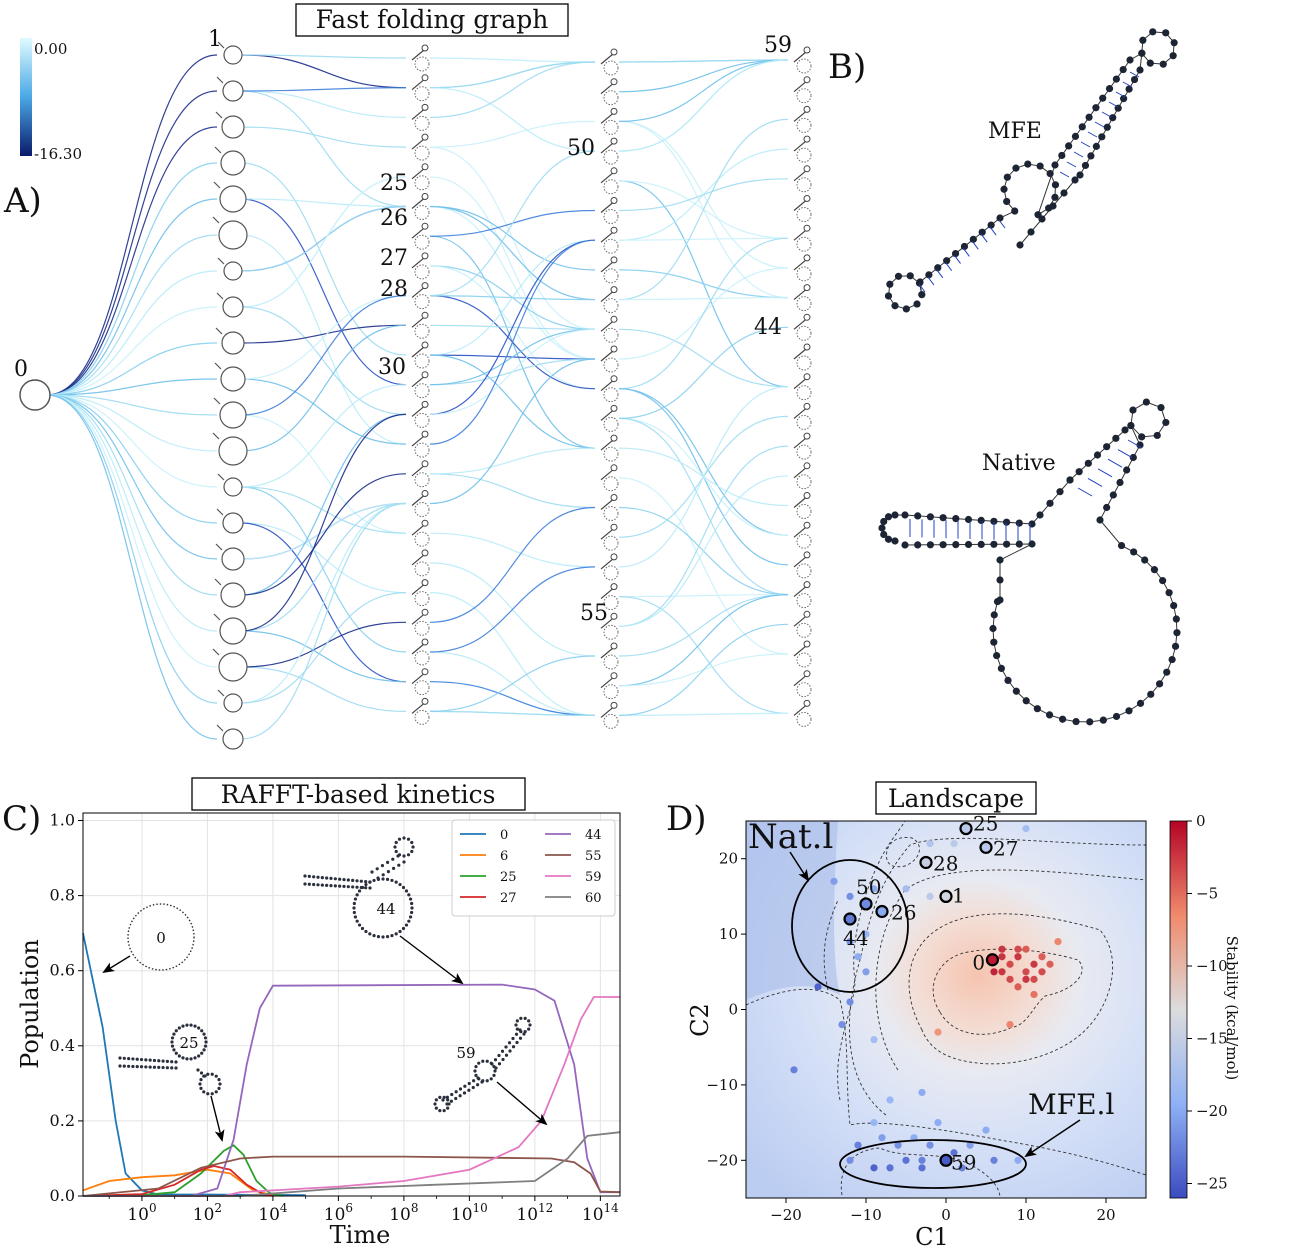  What do you see at coordinates (207, 1213) in the screenshot?
I see `kin-xtick-label-1: 10²` at bounding box center [207, 1213].